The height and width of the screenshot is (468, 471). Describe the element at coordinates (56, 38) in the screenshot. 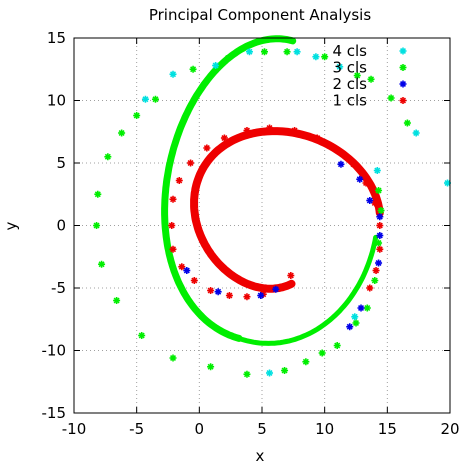

I see `y-tick-label: 15` at that location.